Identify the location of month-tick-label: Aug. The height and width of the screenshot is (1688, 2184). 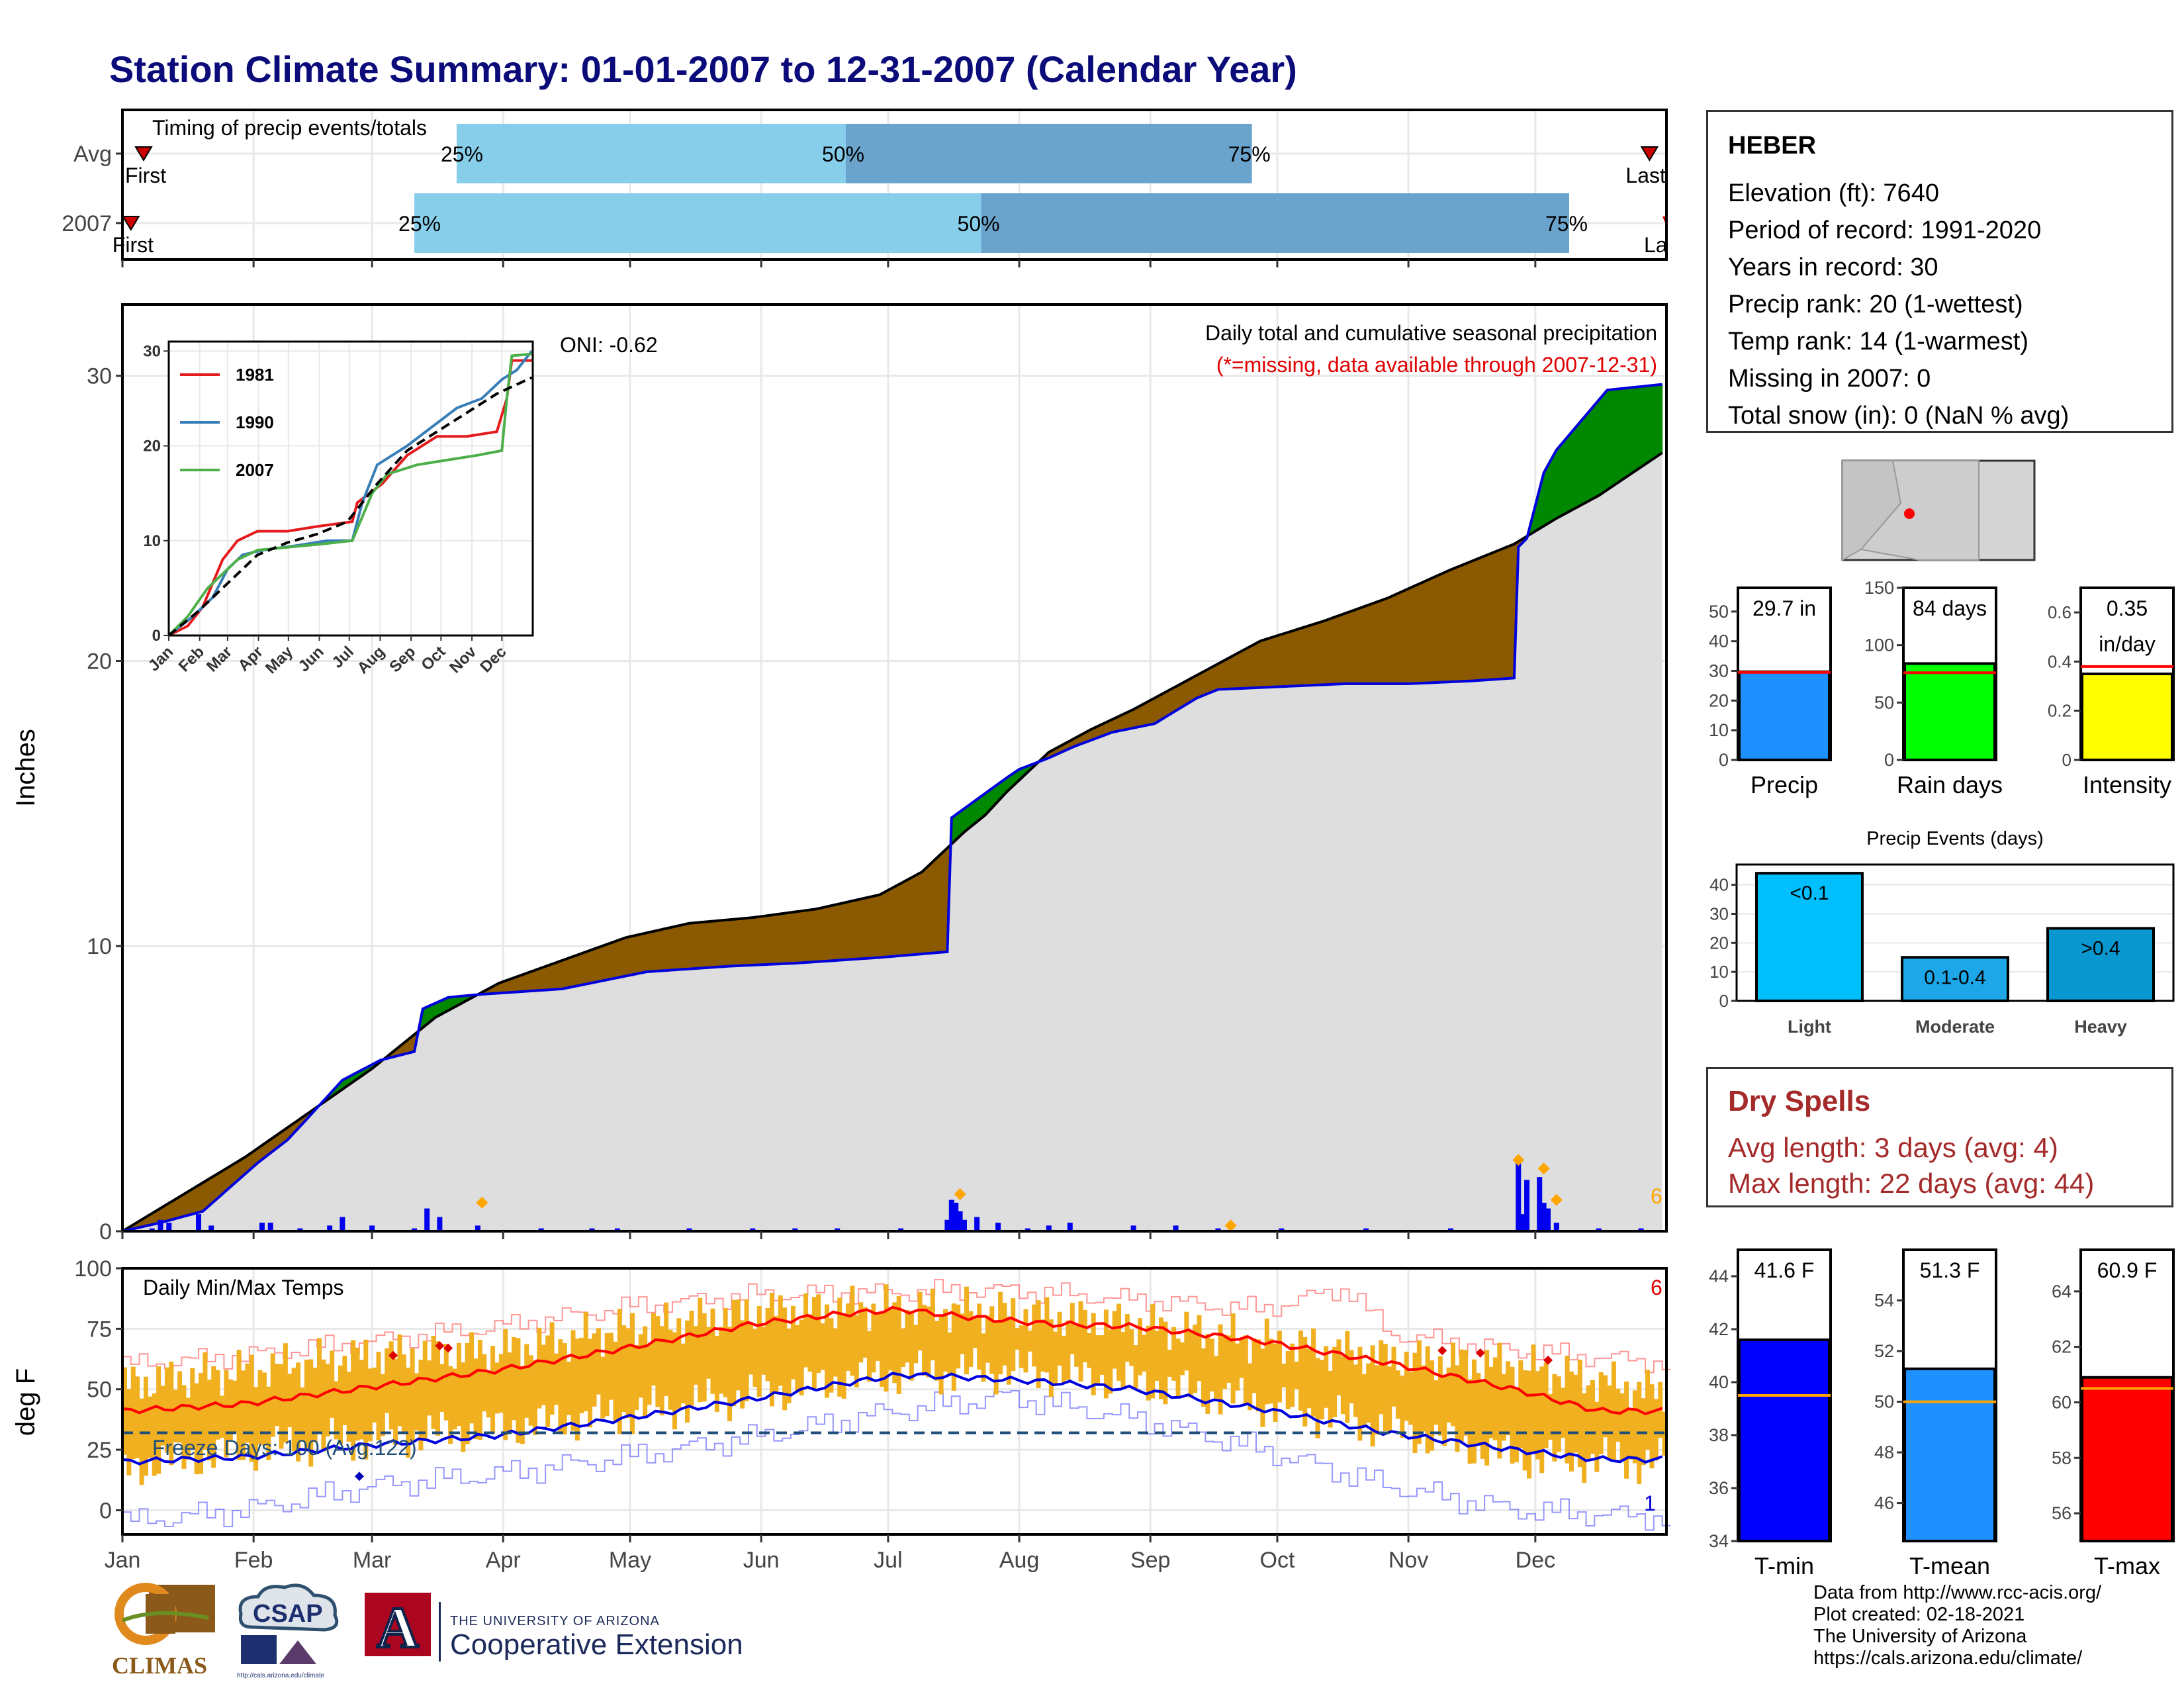
(1020, 1560).